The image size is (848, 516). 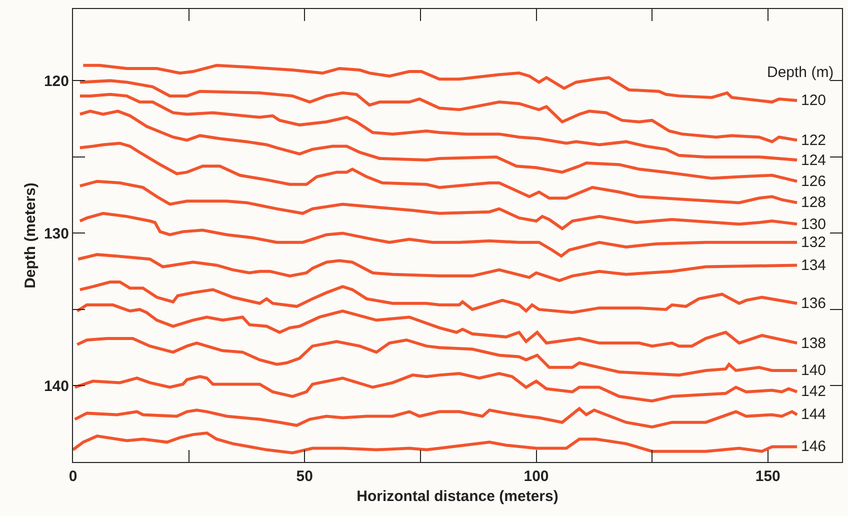 What do you see at coordinates (536, 476) in the screenshot?
I see `x-tick-label: 100` at bounding box center [536, 476].